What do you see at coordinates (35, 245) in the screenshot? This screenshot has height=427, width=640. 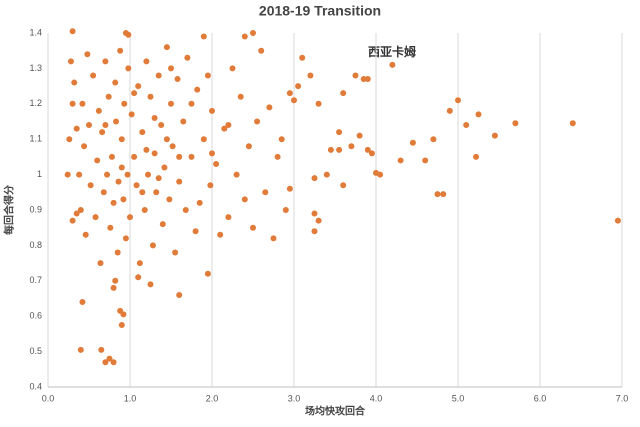 I see `y-tick-label: 0.8` at bounding box center [35, 245].